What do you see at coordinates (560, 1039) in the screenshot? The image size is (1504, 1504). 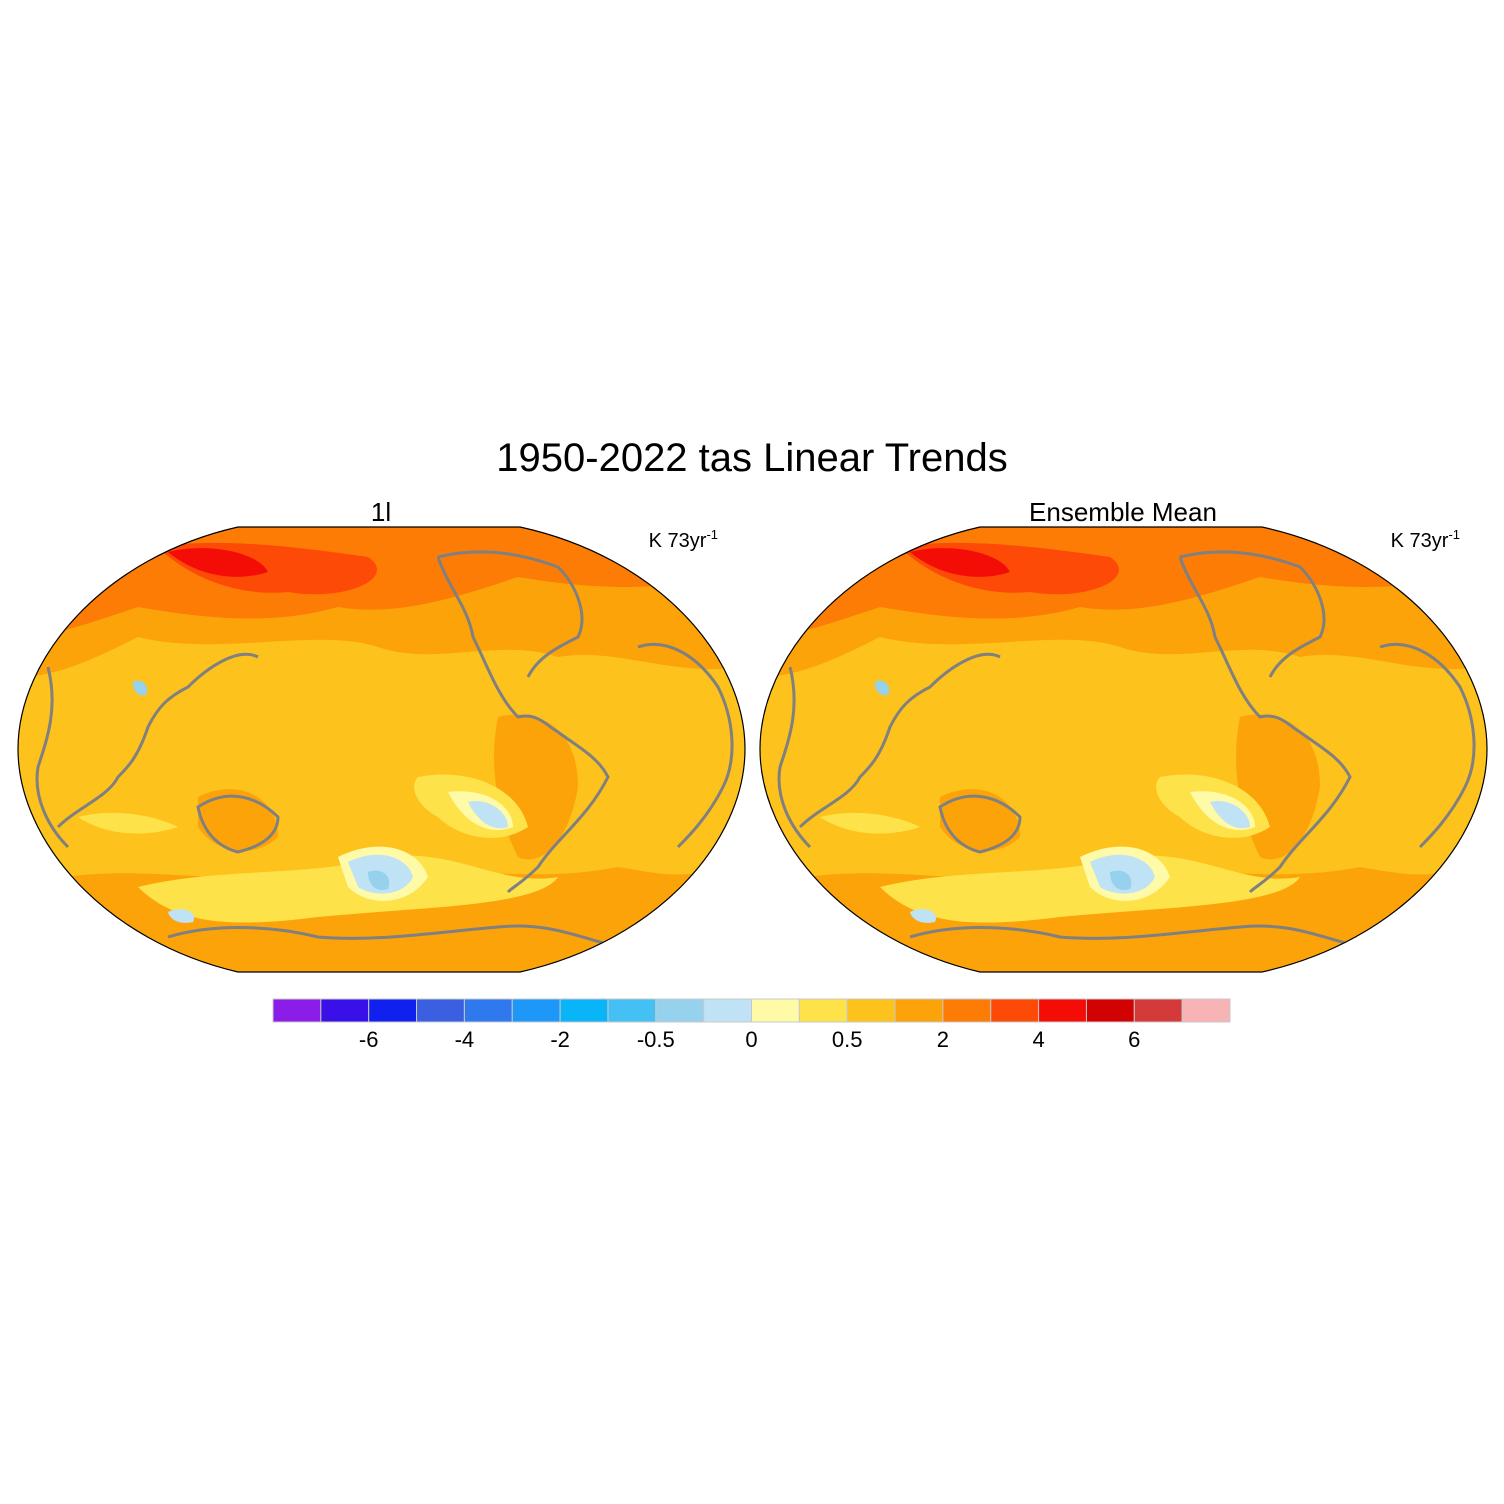 I see `colorbar-label: -2` at bounding box center [560, 1039].